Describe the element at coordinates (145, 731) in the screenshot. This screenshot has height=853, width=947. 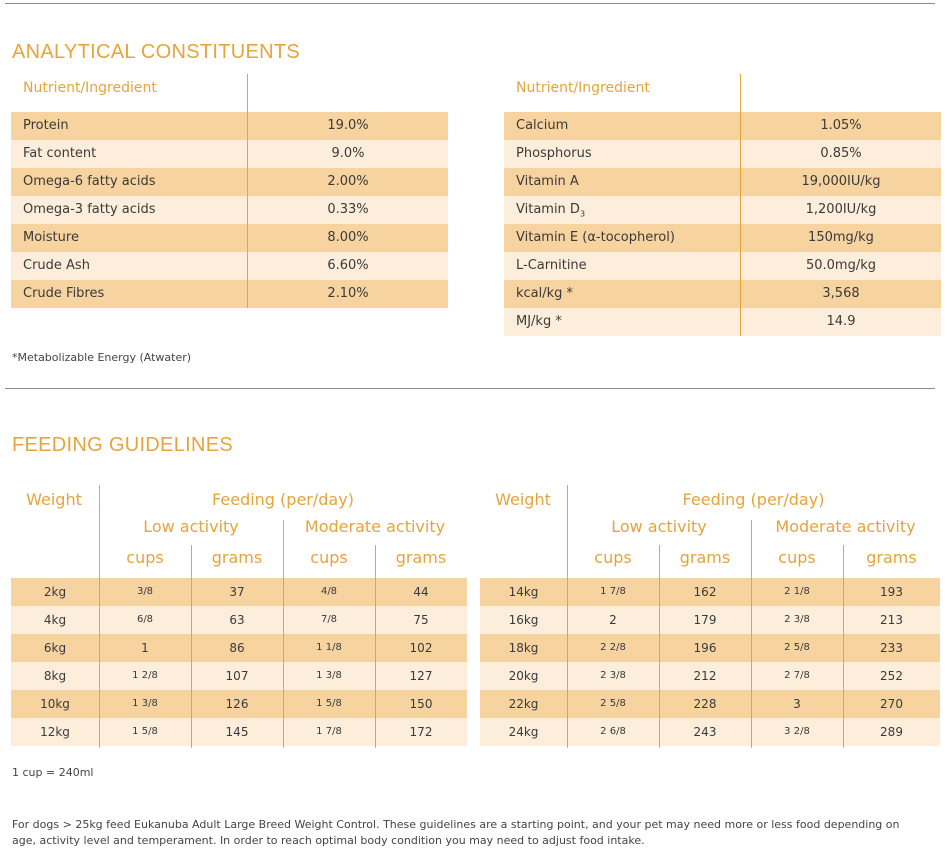
I see `low-cups-cell: 1 5/8` at that location.